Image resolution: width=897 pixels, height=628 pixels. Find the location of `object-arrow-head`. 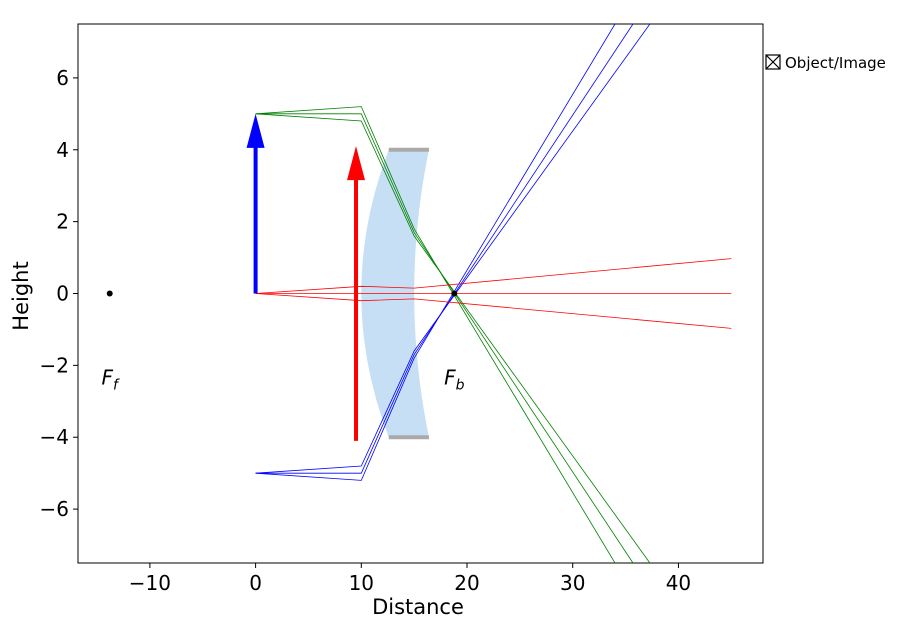

object-arrow-head is located at coordinates (255, 130).